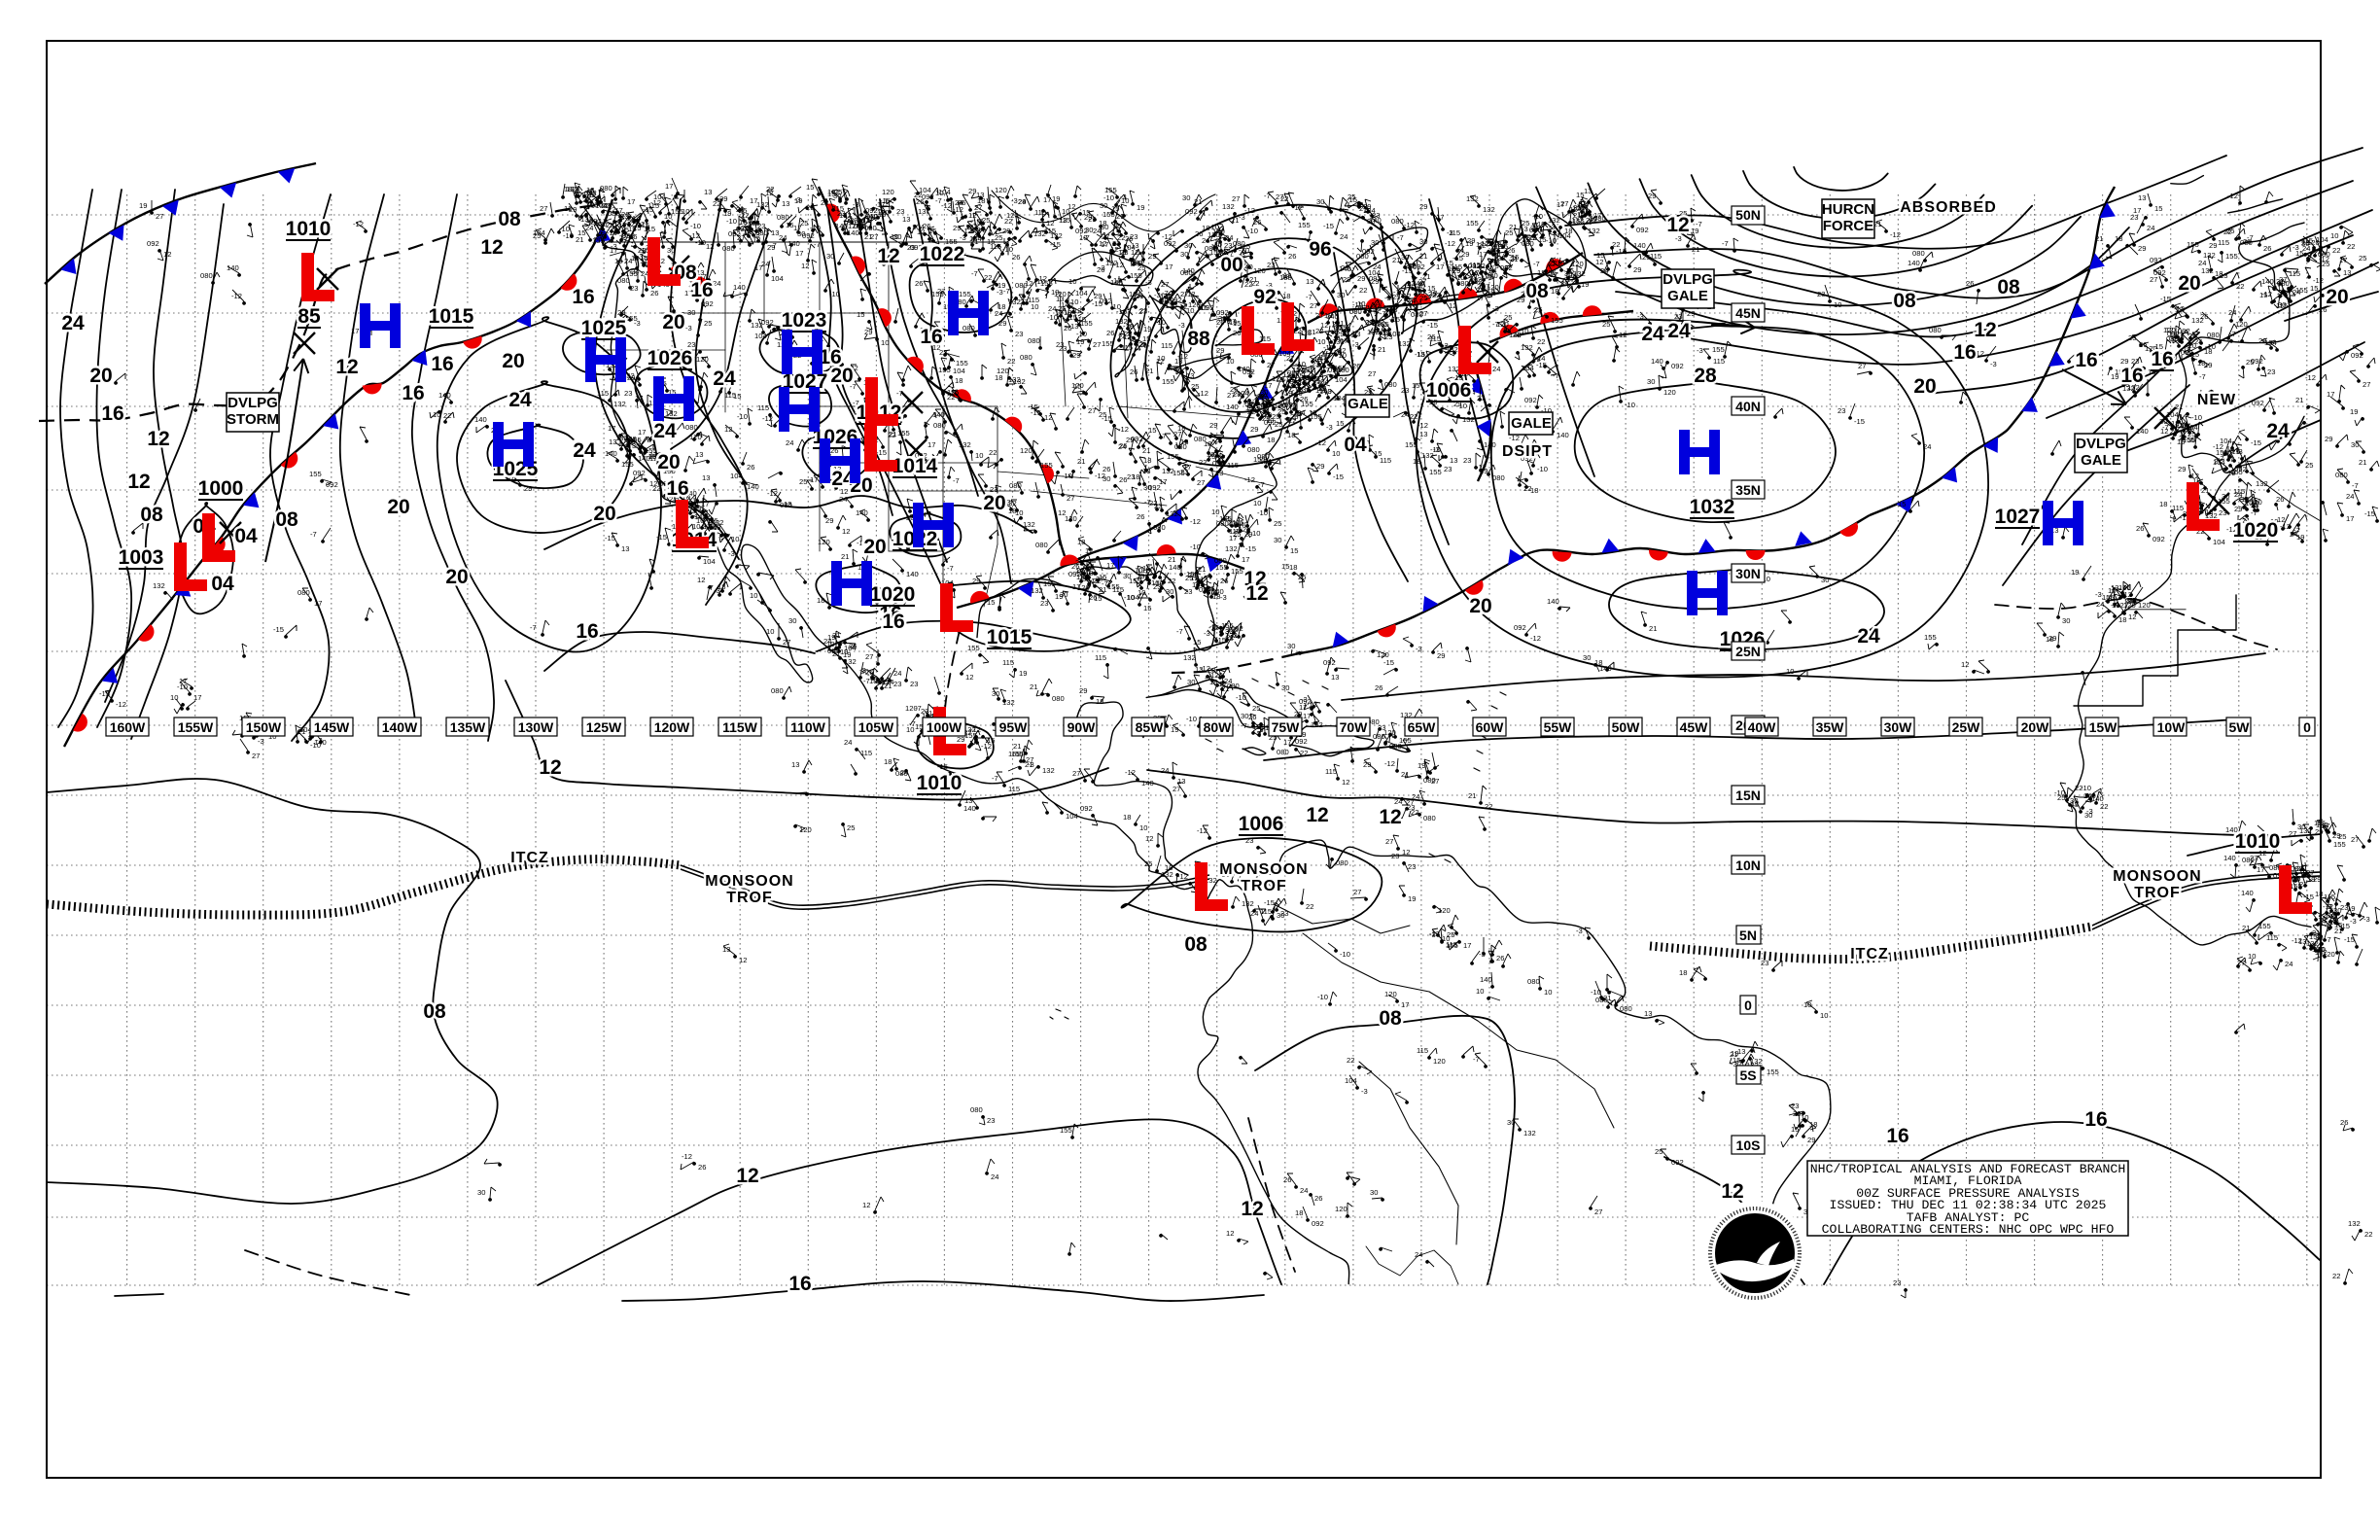 This screenshot has width=2380, height=1540. What do you see at coordinates (2157, 876) in the screenshot?
I see `svg-text: MONSOON` at bounding box center [2157, 876].